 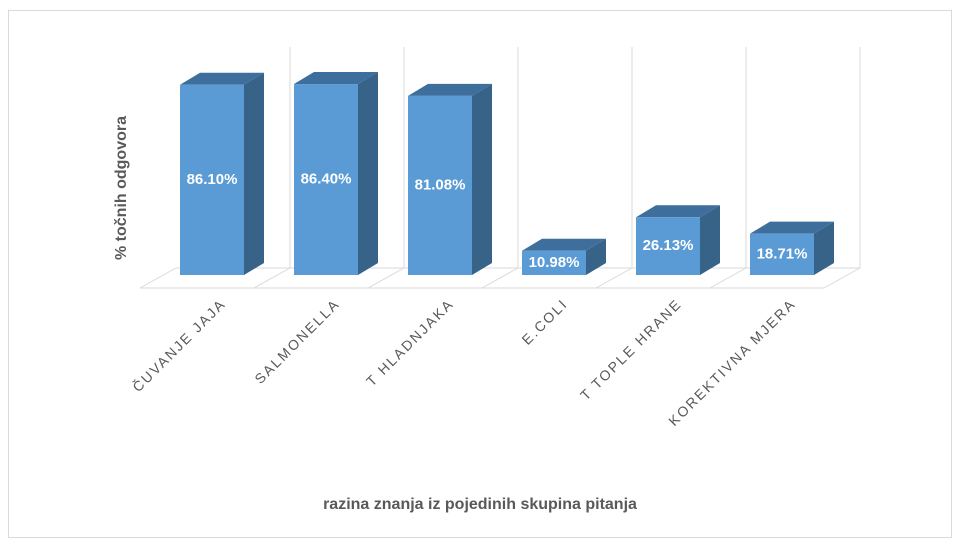 I want to click on data-label: 18.71%, so click(x=782, y=253).